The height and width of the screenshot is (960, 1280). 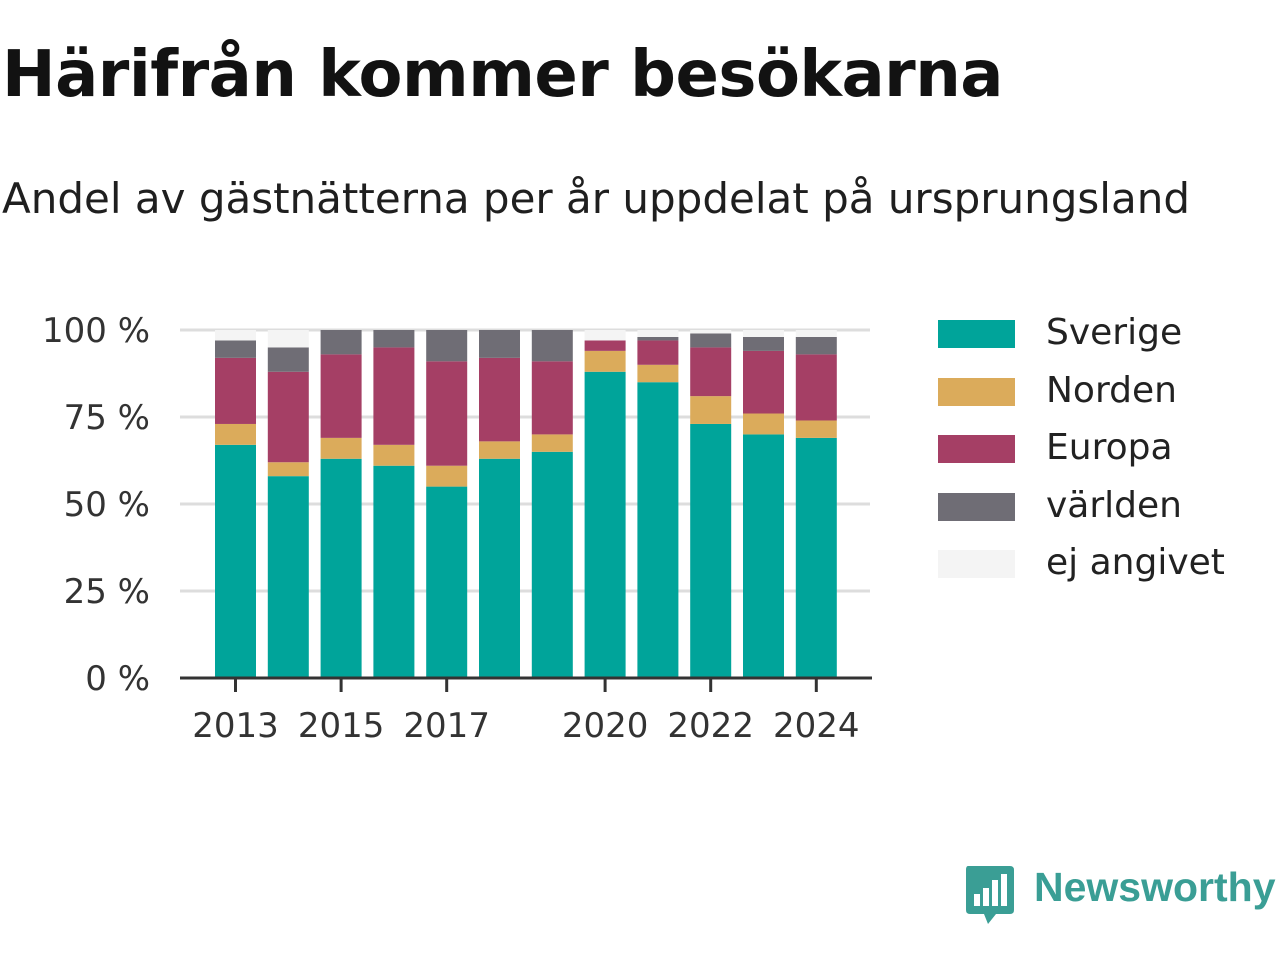 What do you see at coordinates (341, 342) in the screenshot?
I see `bar-2015-världen` at bounding box center [341, 342].